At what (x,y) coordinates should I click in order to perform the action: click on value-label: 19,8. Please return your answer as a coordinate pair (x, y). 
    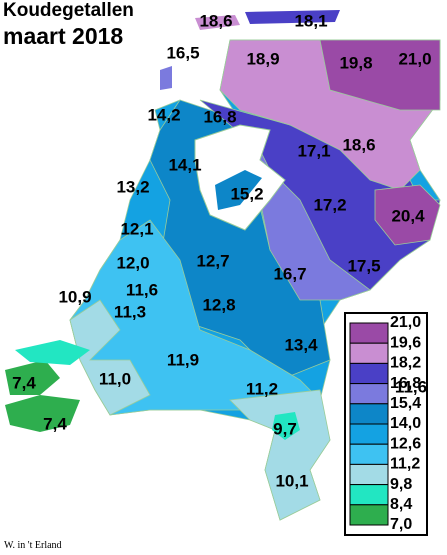
    Looking at the image, I should click on (355, 62).